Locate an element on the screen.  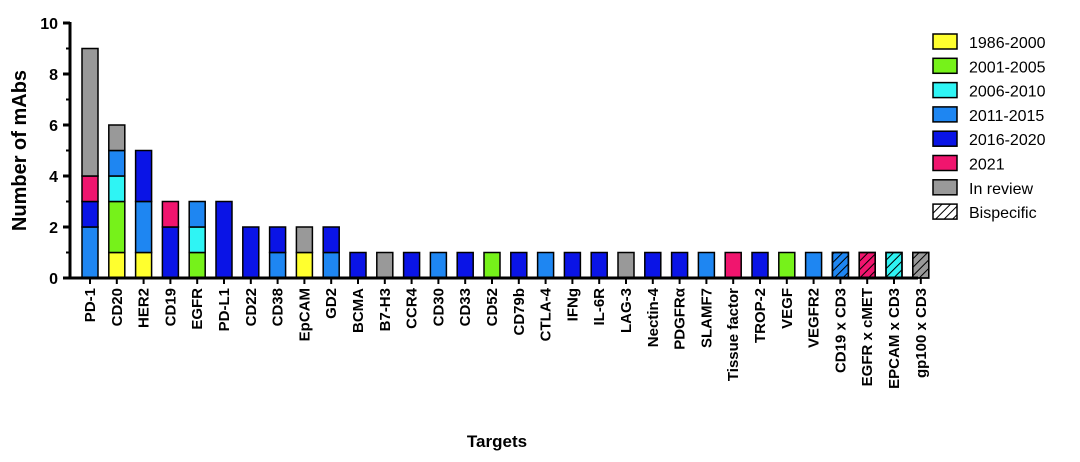
x-tick-label: BCMA is located at coordinates (358, 310).